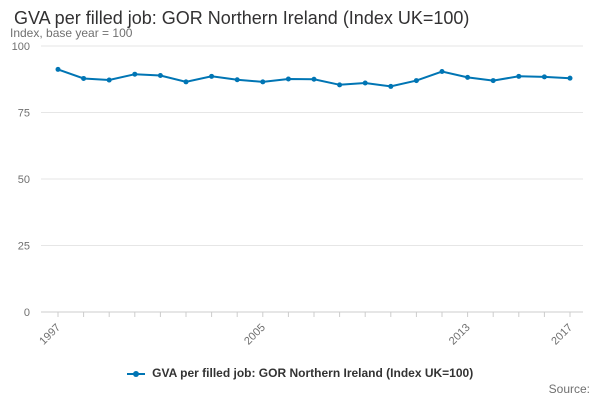  Describe the element at coordinates (24, 180) in the screenshot. I see `y-tick-label: 50` at that location.